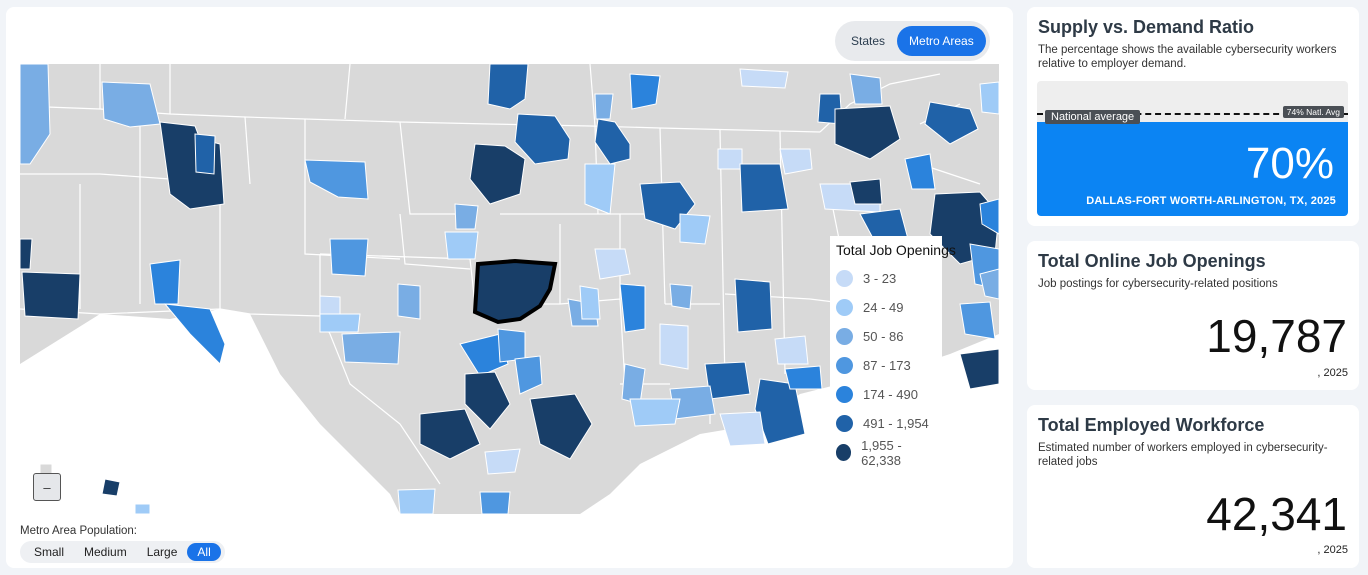  What do you see at coordinates (1332, 550) in the screenshot?
I see `employed-workforce-year: , 2025` at bounding box center [1332, 550].